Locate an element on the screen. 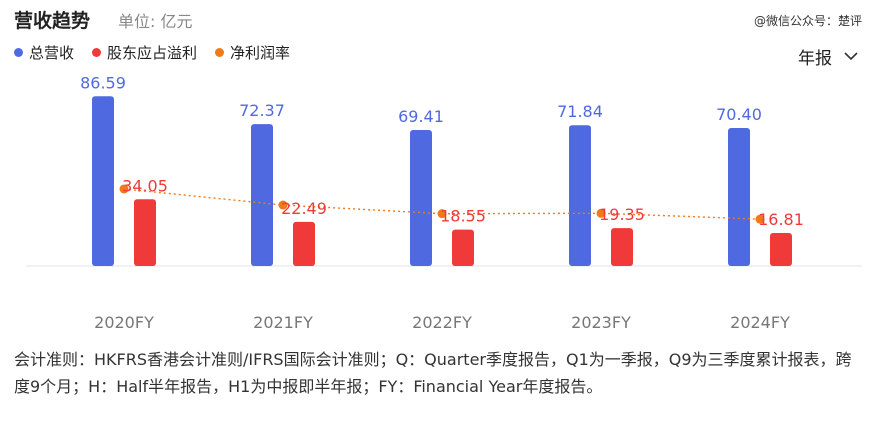  period-selector-label: 年报 is located at coordinates (815, 59).